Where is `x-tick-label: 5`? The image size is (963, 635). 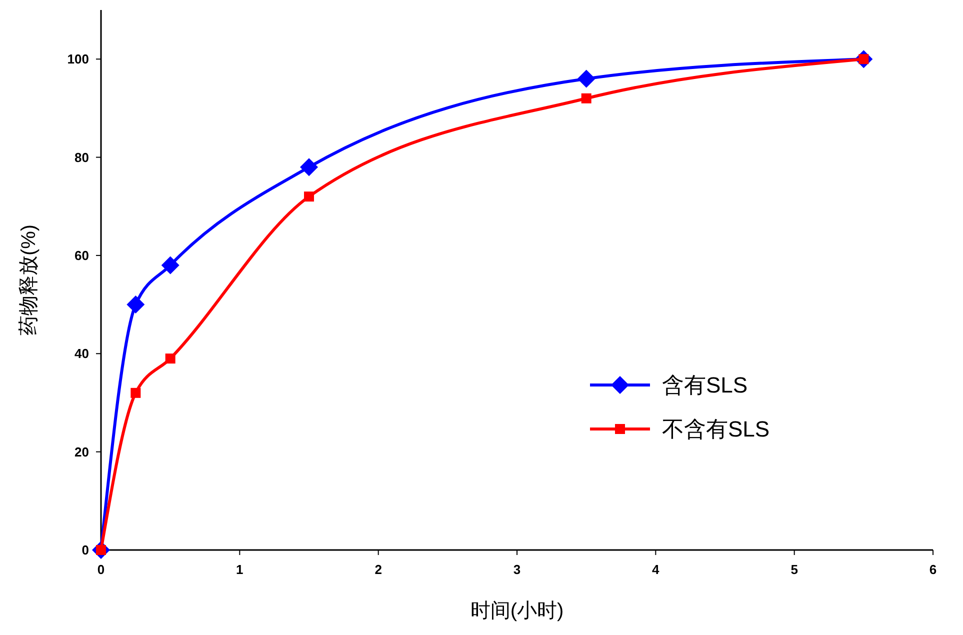
x-tick-label: 5 is located at coordinates (794, 569).